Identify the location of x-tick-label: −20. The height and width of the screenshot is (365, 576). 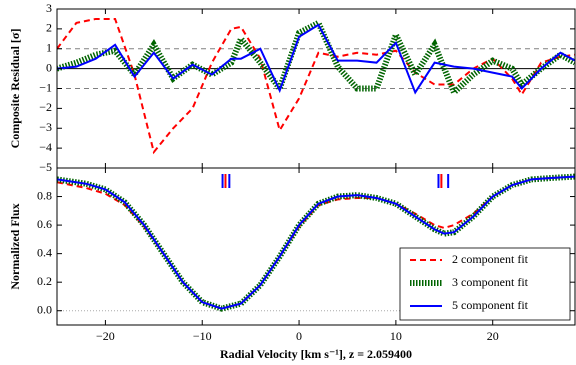
(105, 336).